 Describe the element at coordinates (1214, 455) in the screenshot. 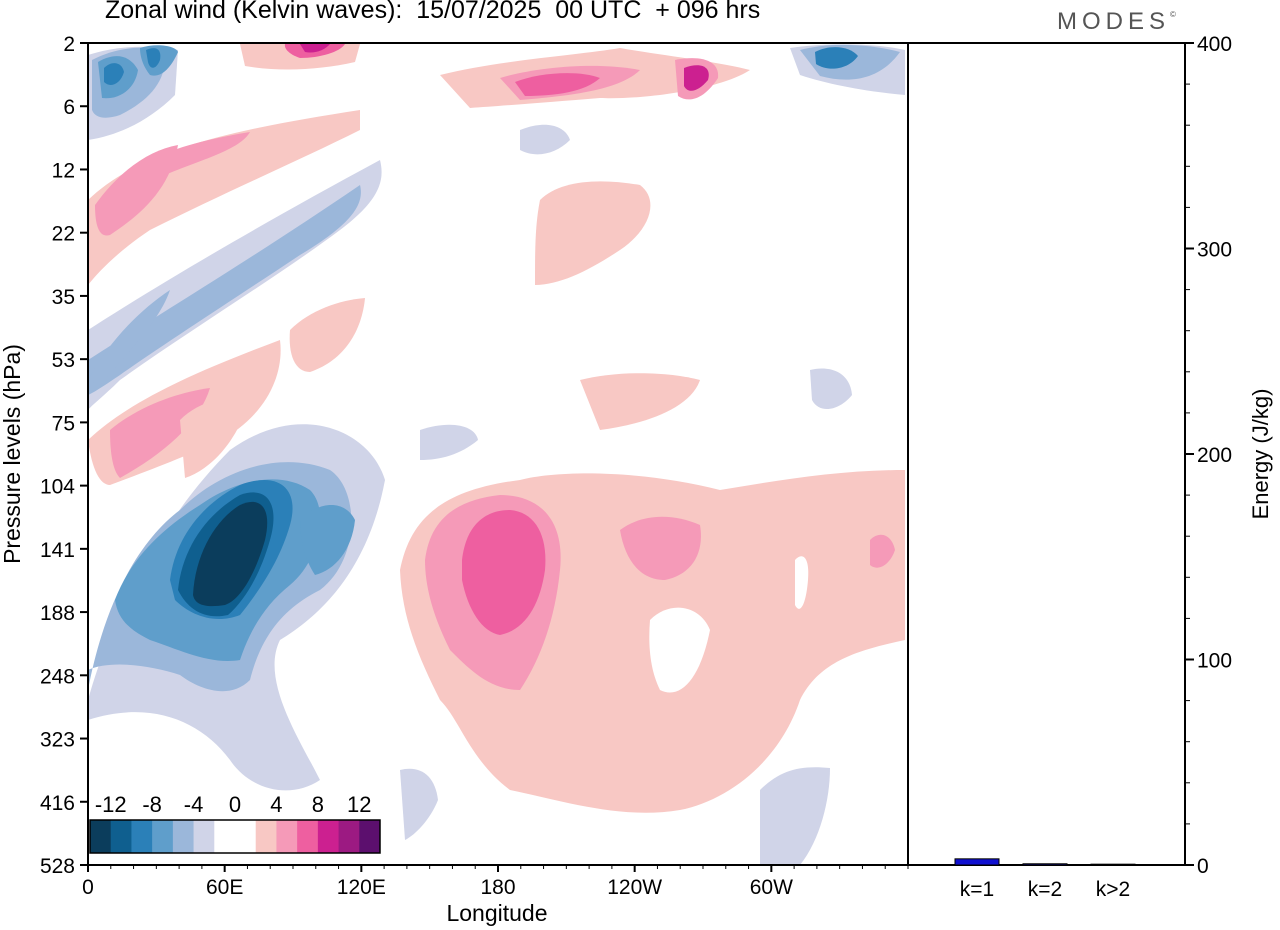

I see `energy-tick-label: 200` at that location.